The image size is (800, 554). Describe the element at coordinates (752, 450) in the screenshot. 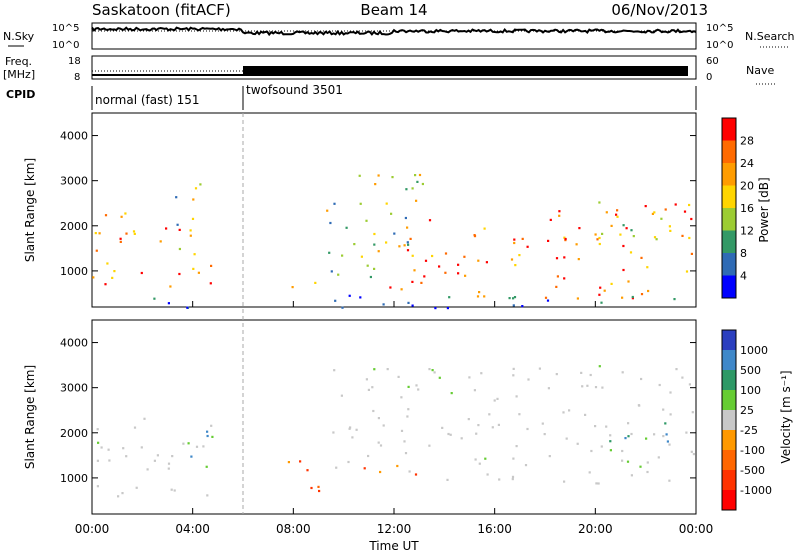

I see `colorbar-tick-label: -100` at that location.